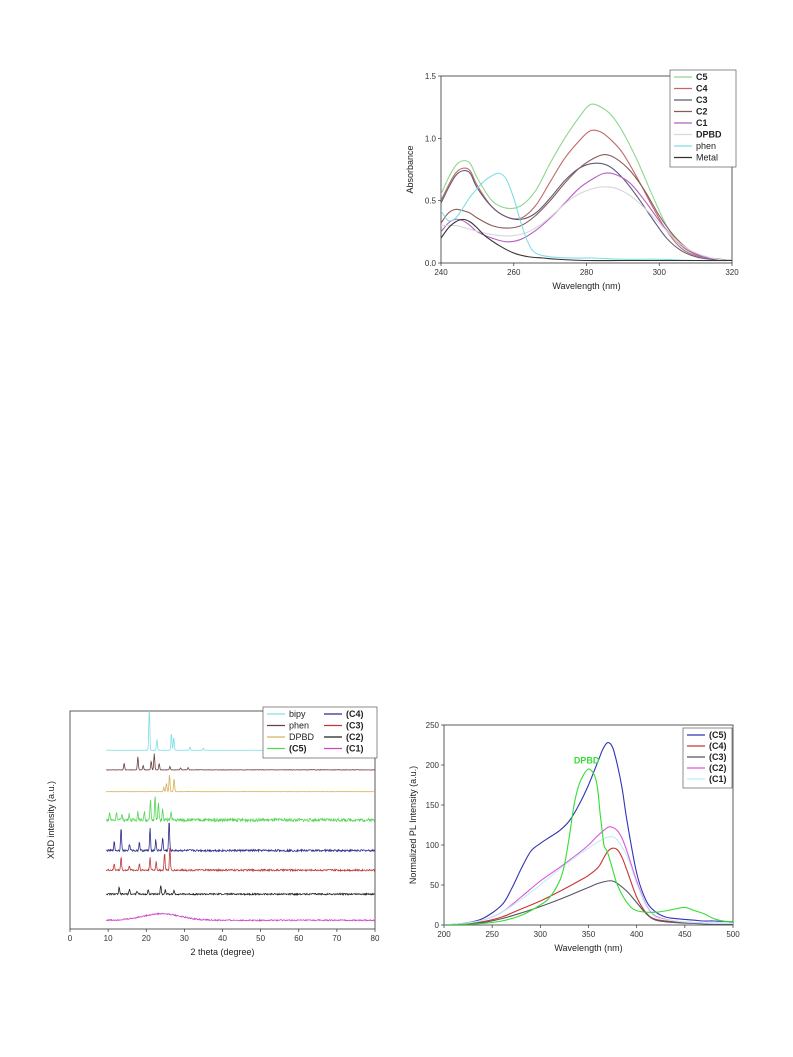 The image size is (793, 1057). I want to click on x-tick-label: 500, so click(733, 934).